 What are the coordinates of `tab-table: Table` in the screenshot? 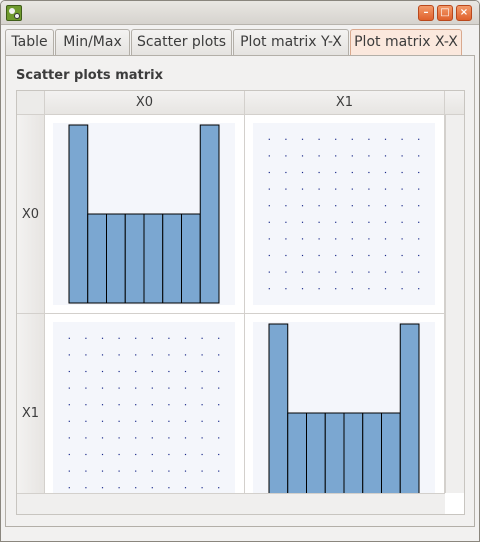 It's located at (29, 42).